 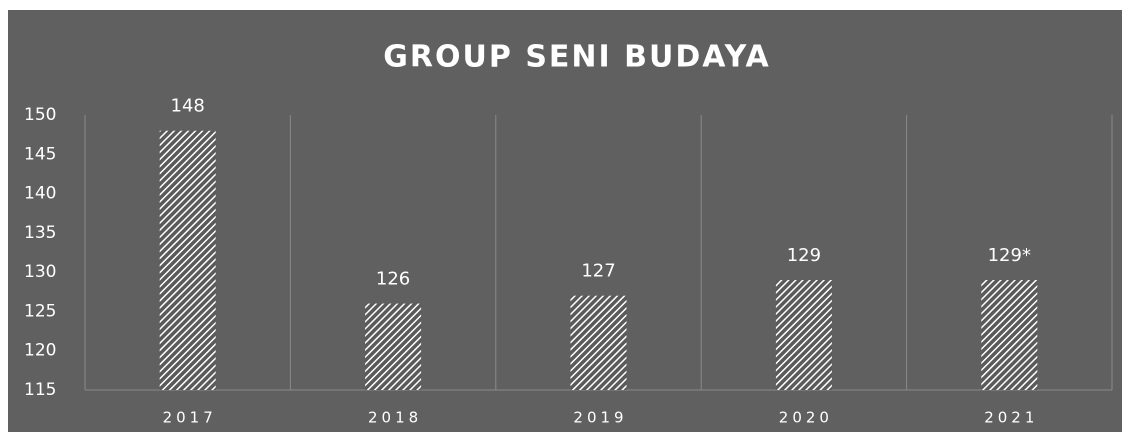 What do you see at coordinates (393, 279) in the screenshot?
I see `value-label: 126` at bounding box center [393, 279].